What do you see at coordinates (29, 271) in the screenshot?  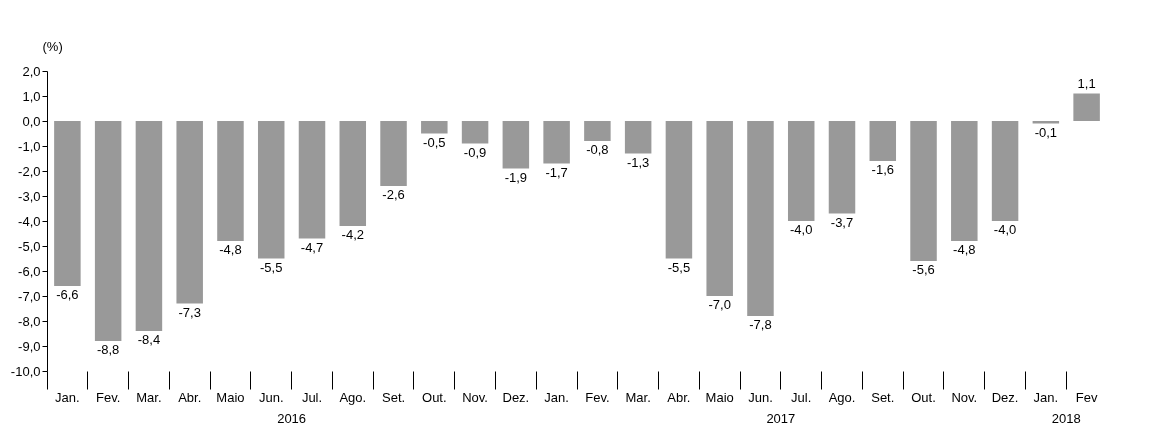 I see `y-tick-label: -6,0` at bounding box center [29, 271].